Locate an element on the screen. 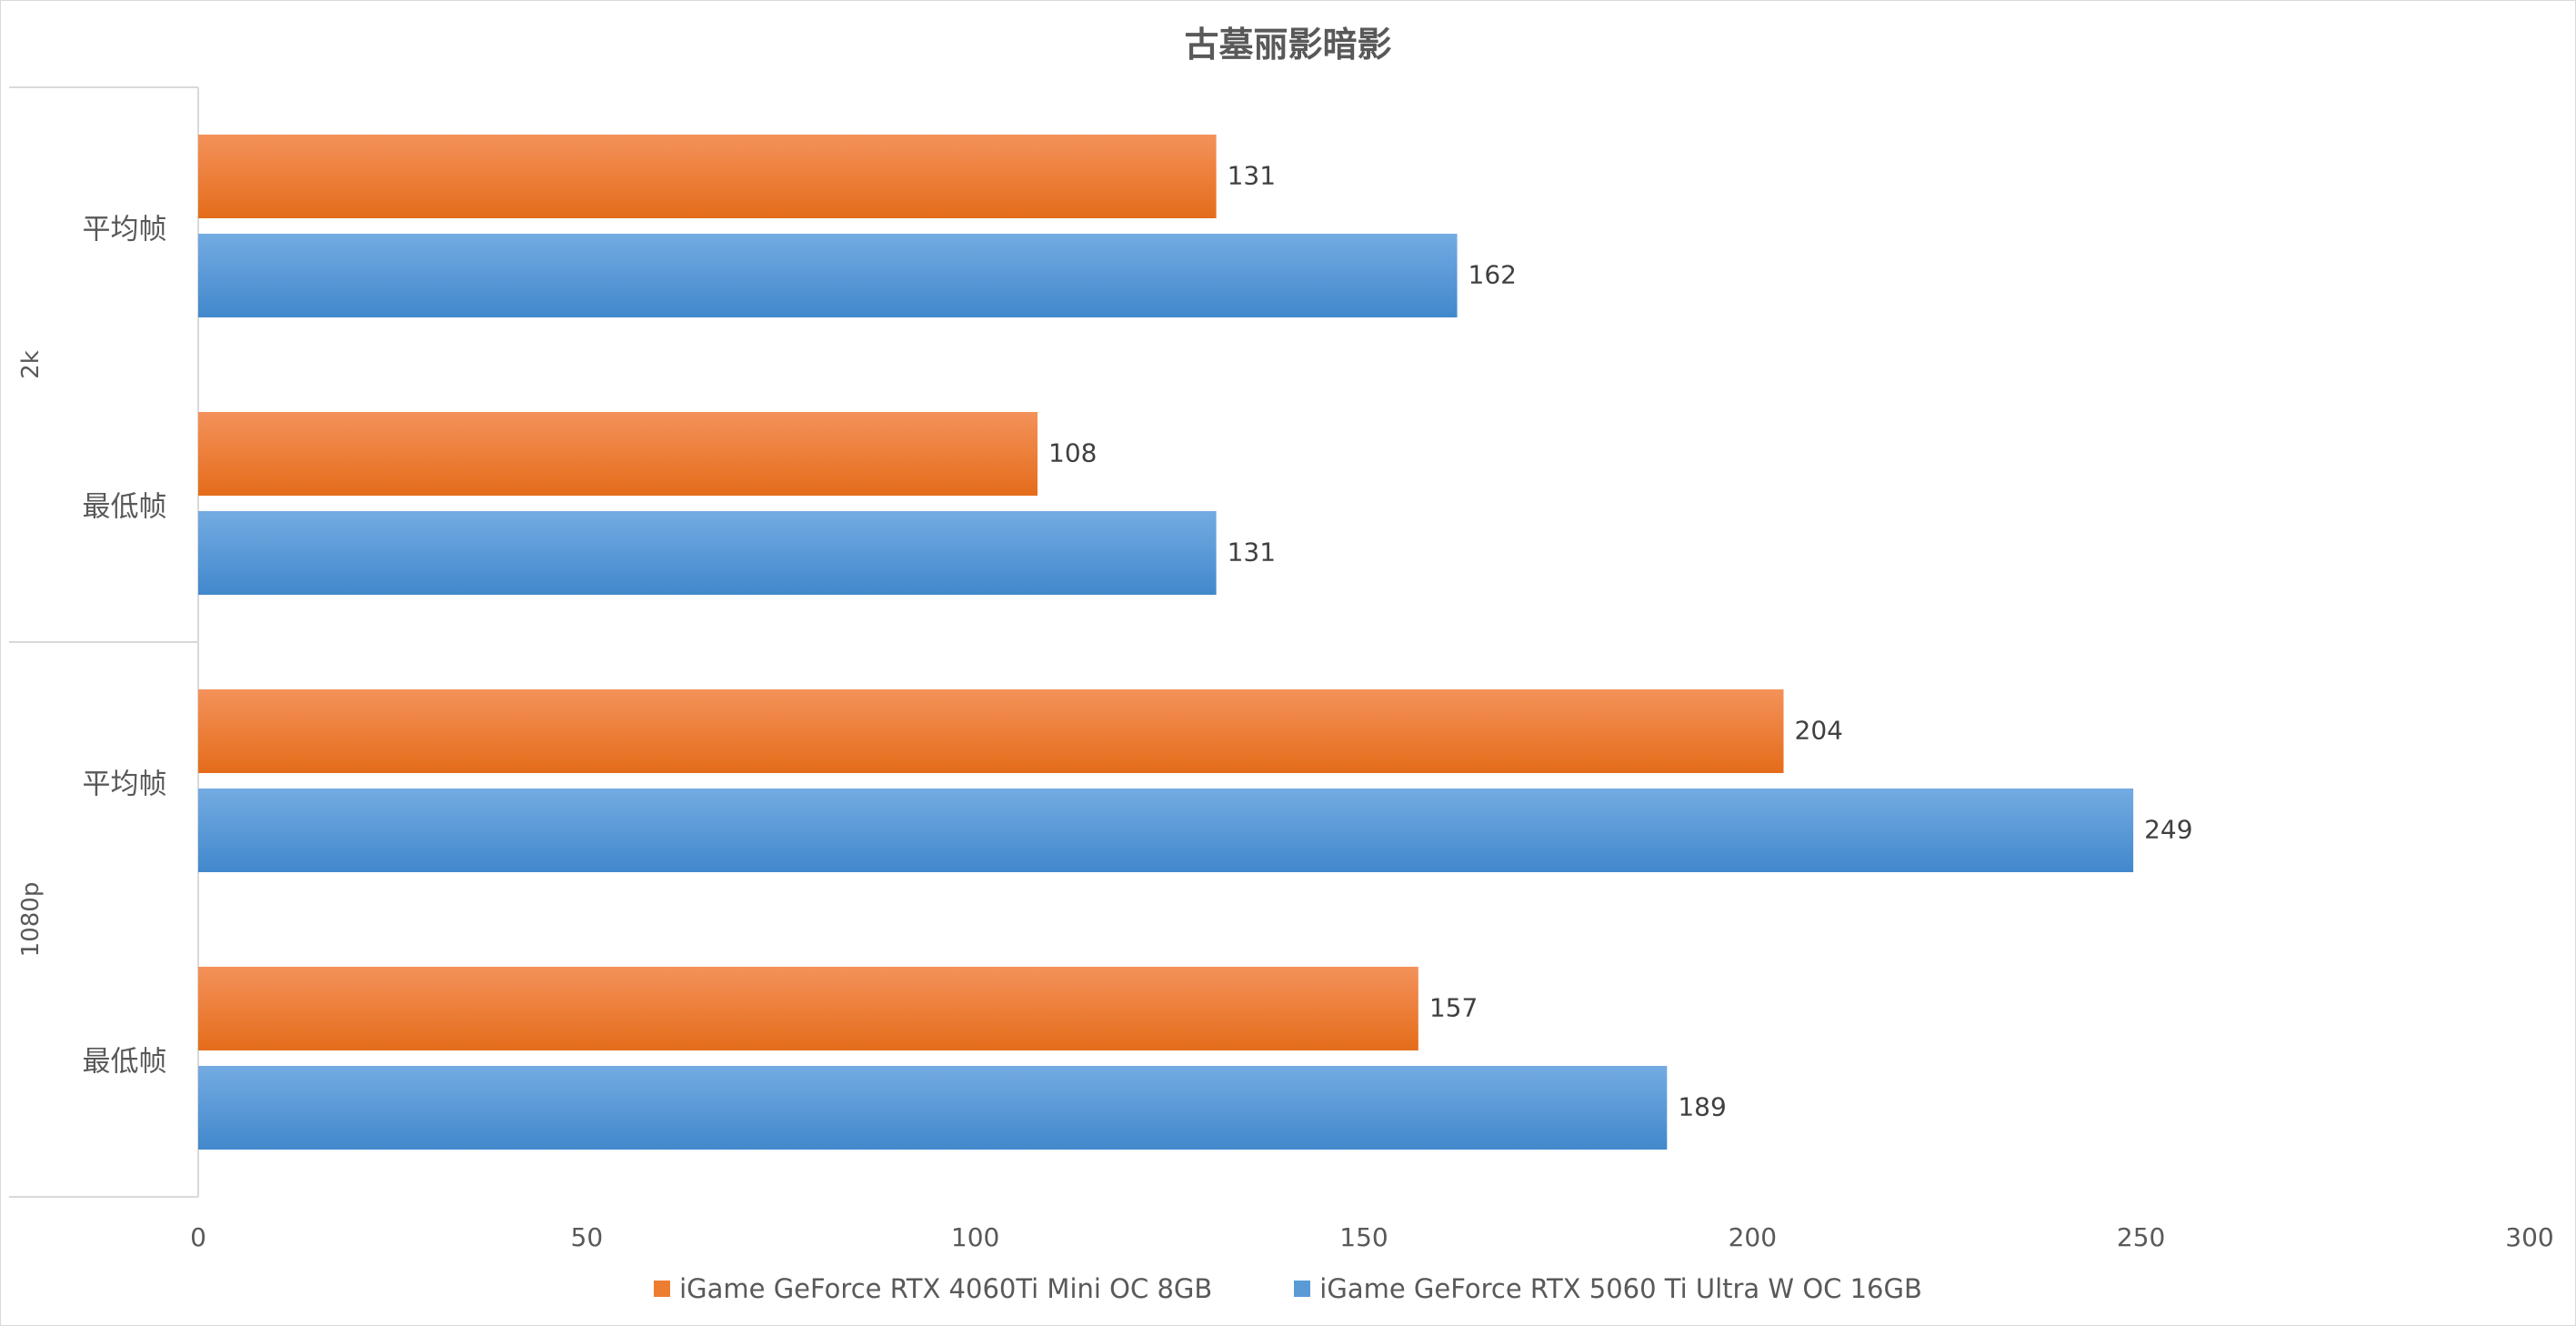 This screenshot has width=2576, height=1326. data-label-series-1: 108 is located at coordinates (1073, 453).